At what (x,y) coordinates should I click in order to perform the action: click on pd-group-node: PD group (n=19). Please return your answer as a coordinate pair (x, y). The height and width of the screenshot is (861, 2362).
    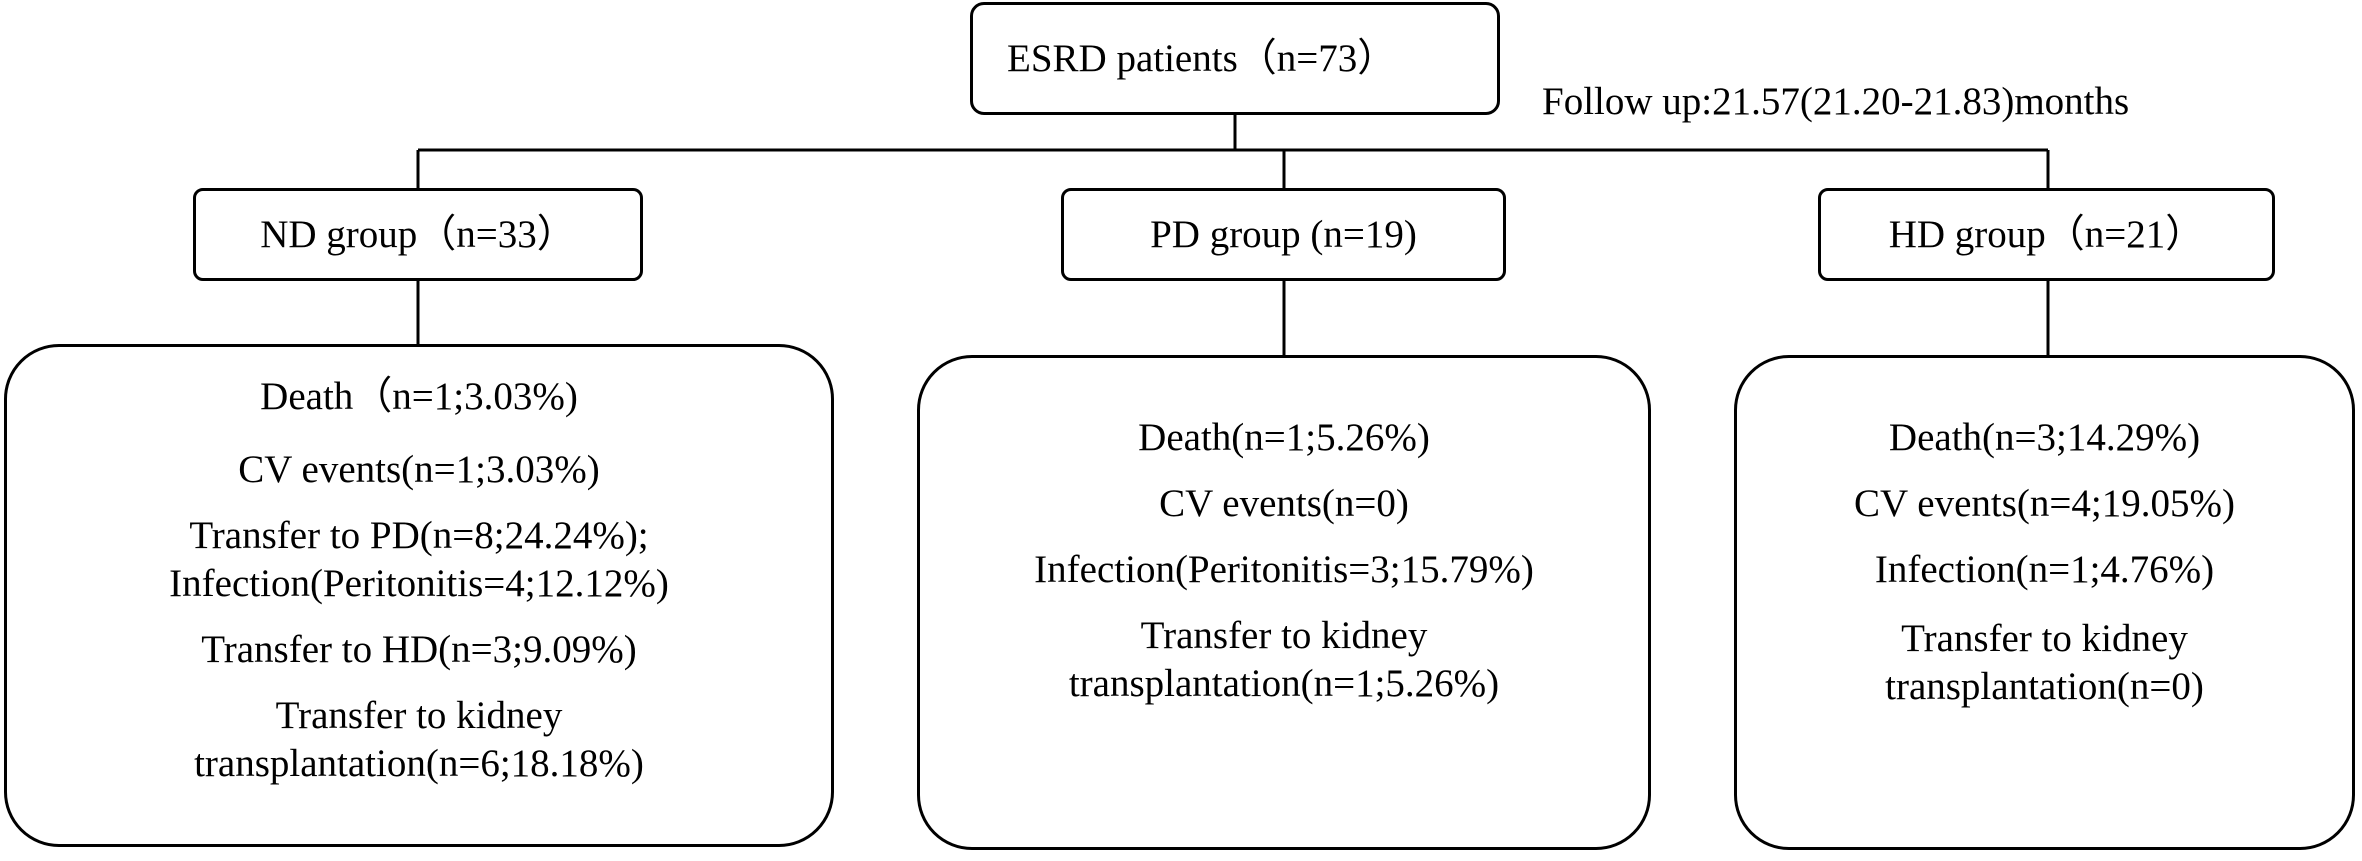
    Looking at the image, I should click on (1283, 234).